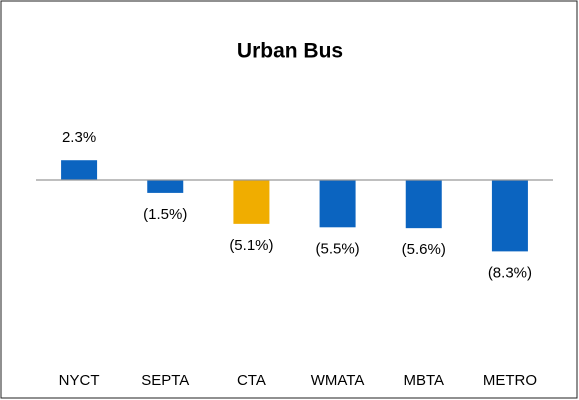 The image size is (579, 400). Describe the element at coordinates (338, 380) in the screenshot. I see `x-tick-label: WMATA` at that location.